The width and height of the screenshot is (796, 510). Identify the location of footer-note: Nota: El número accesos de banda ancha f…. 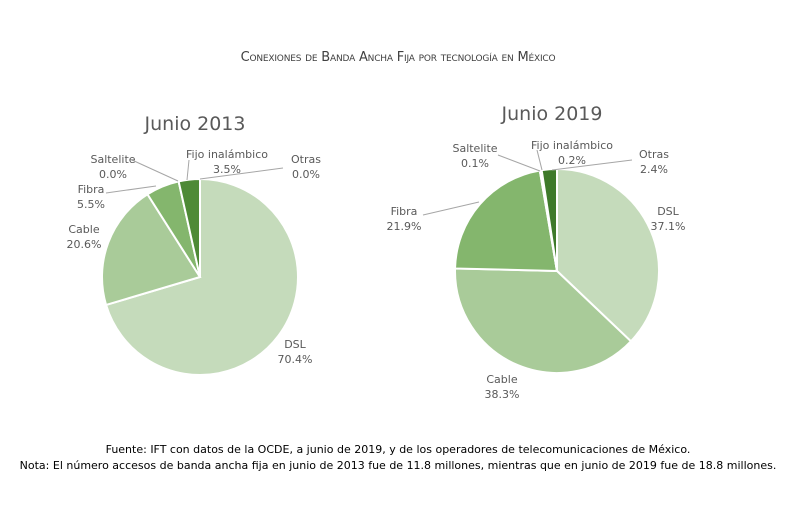
(398, 465).